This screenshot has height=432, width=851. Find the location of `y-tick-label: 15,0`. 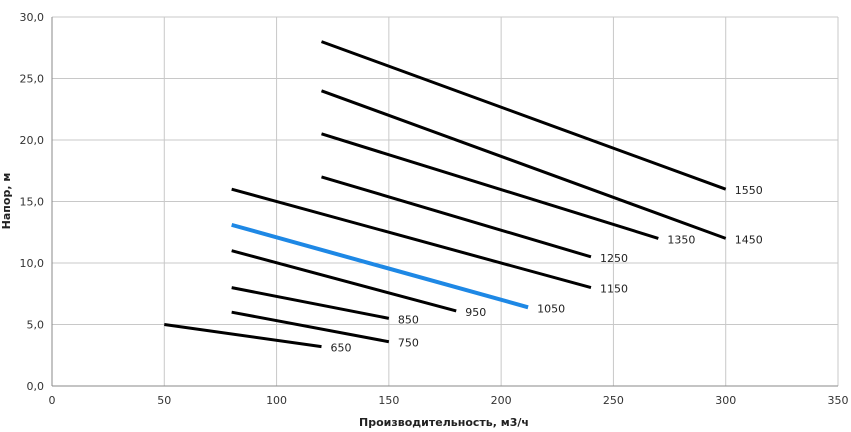

y-tick-label: 15,0 is located at coordinates (32, 202).